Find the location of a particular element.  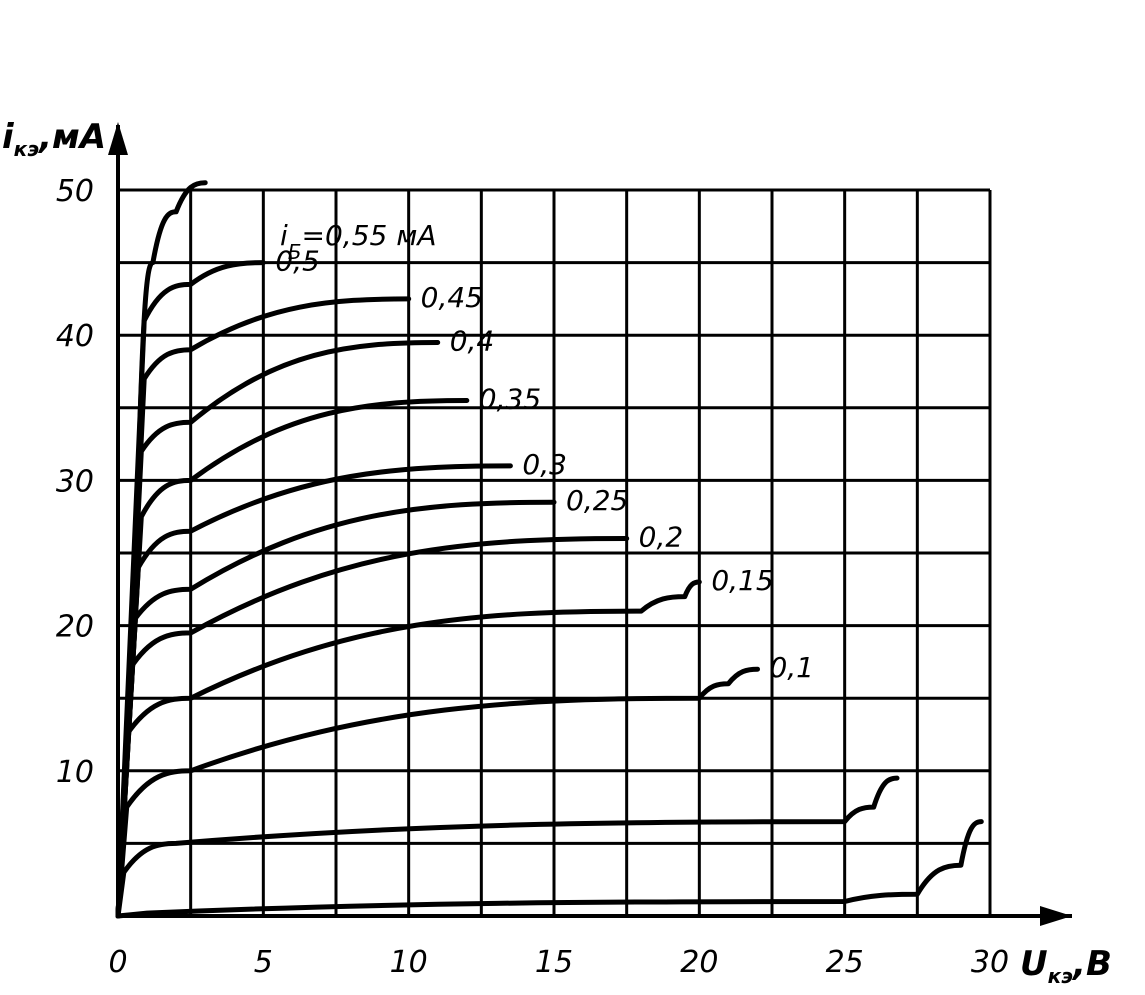

series-label: 0,4 is located at coordinates (472, 340).